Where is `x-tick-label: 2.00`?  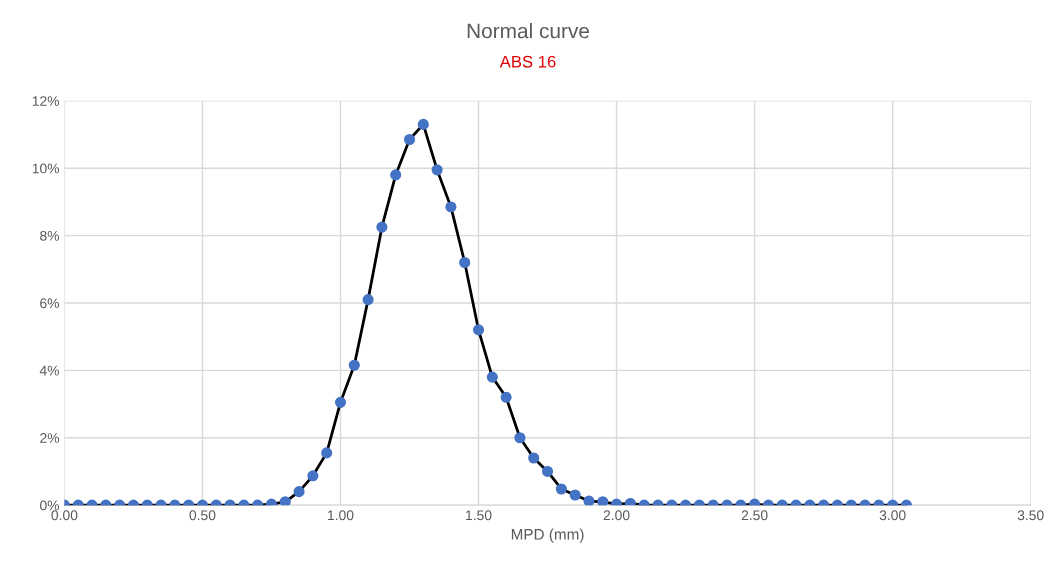 x-tick-label: 2.00 is located at coordinates (616, 515).